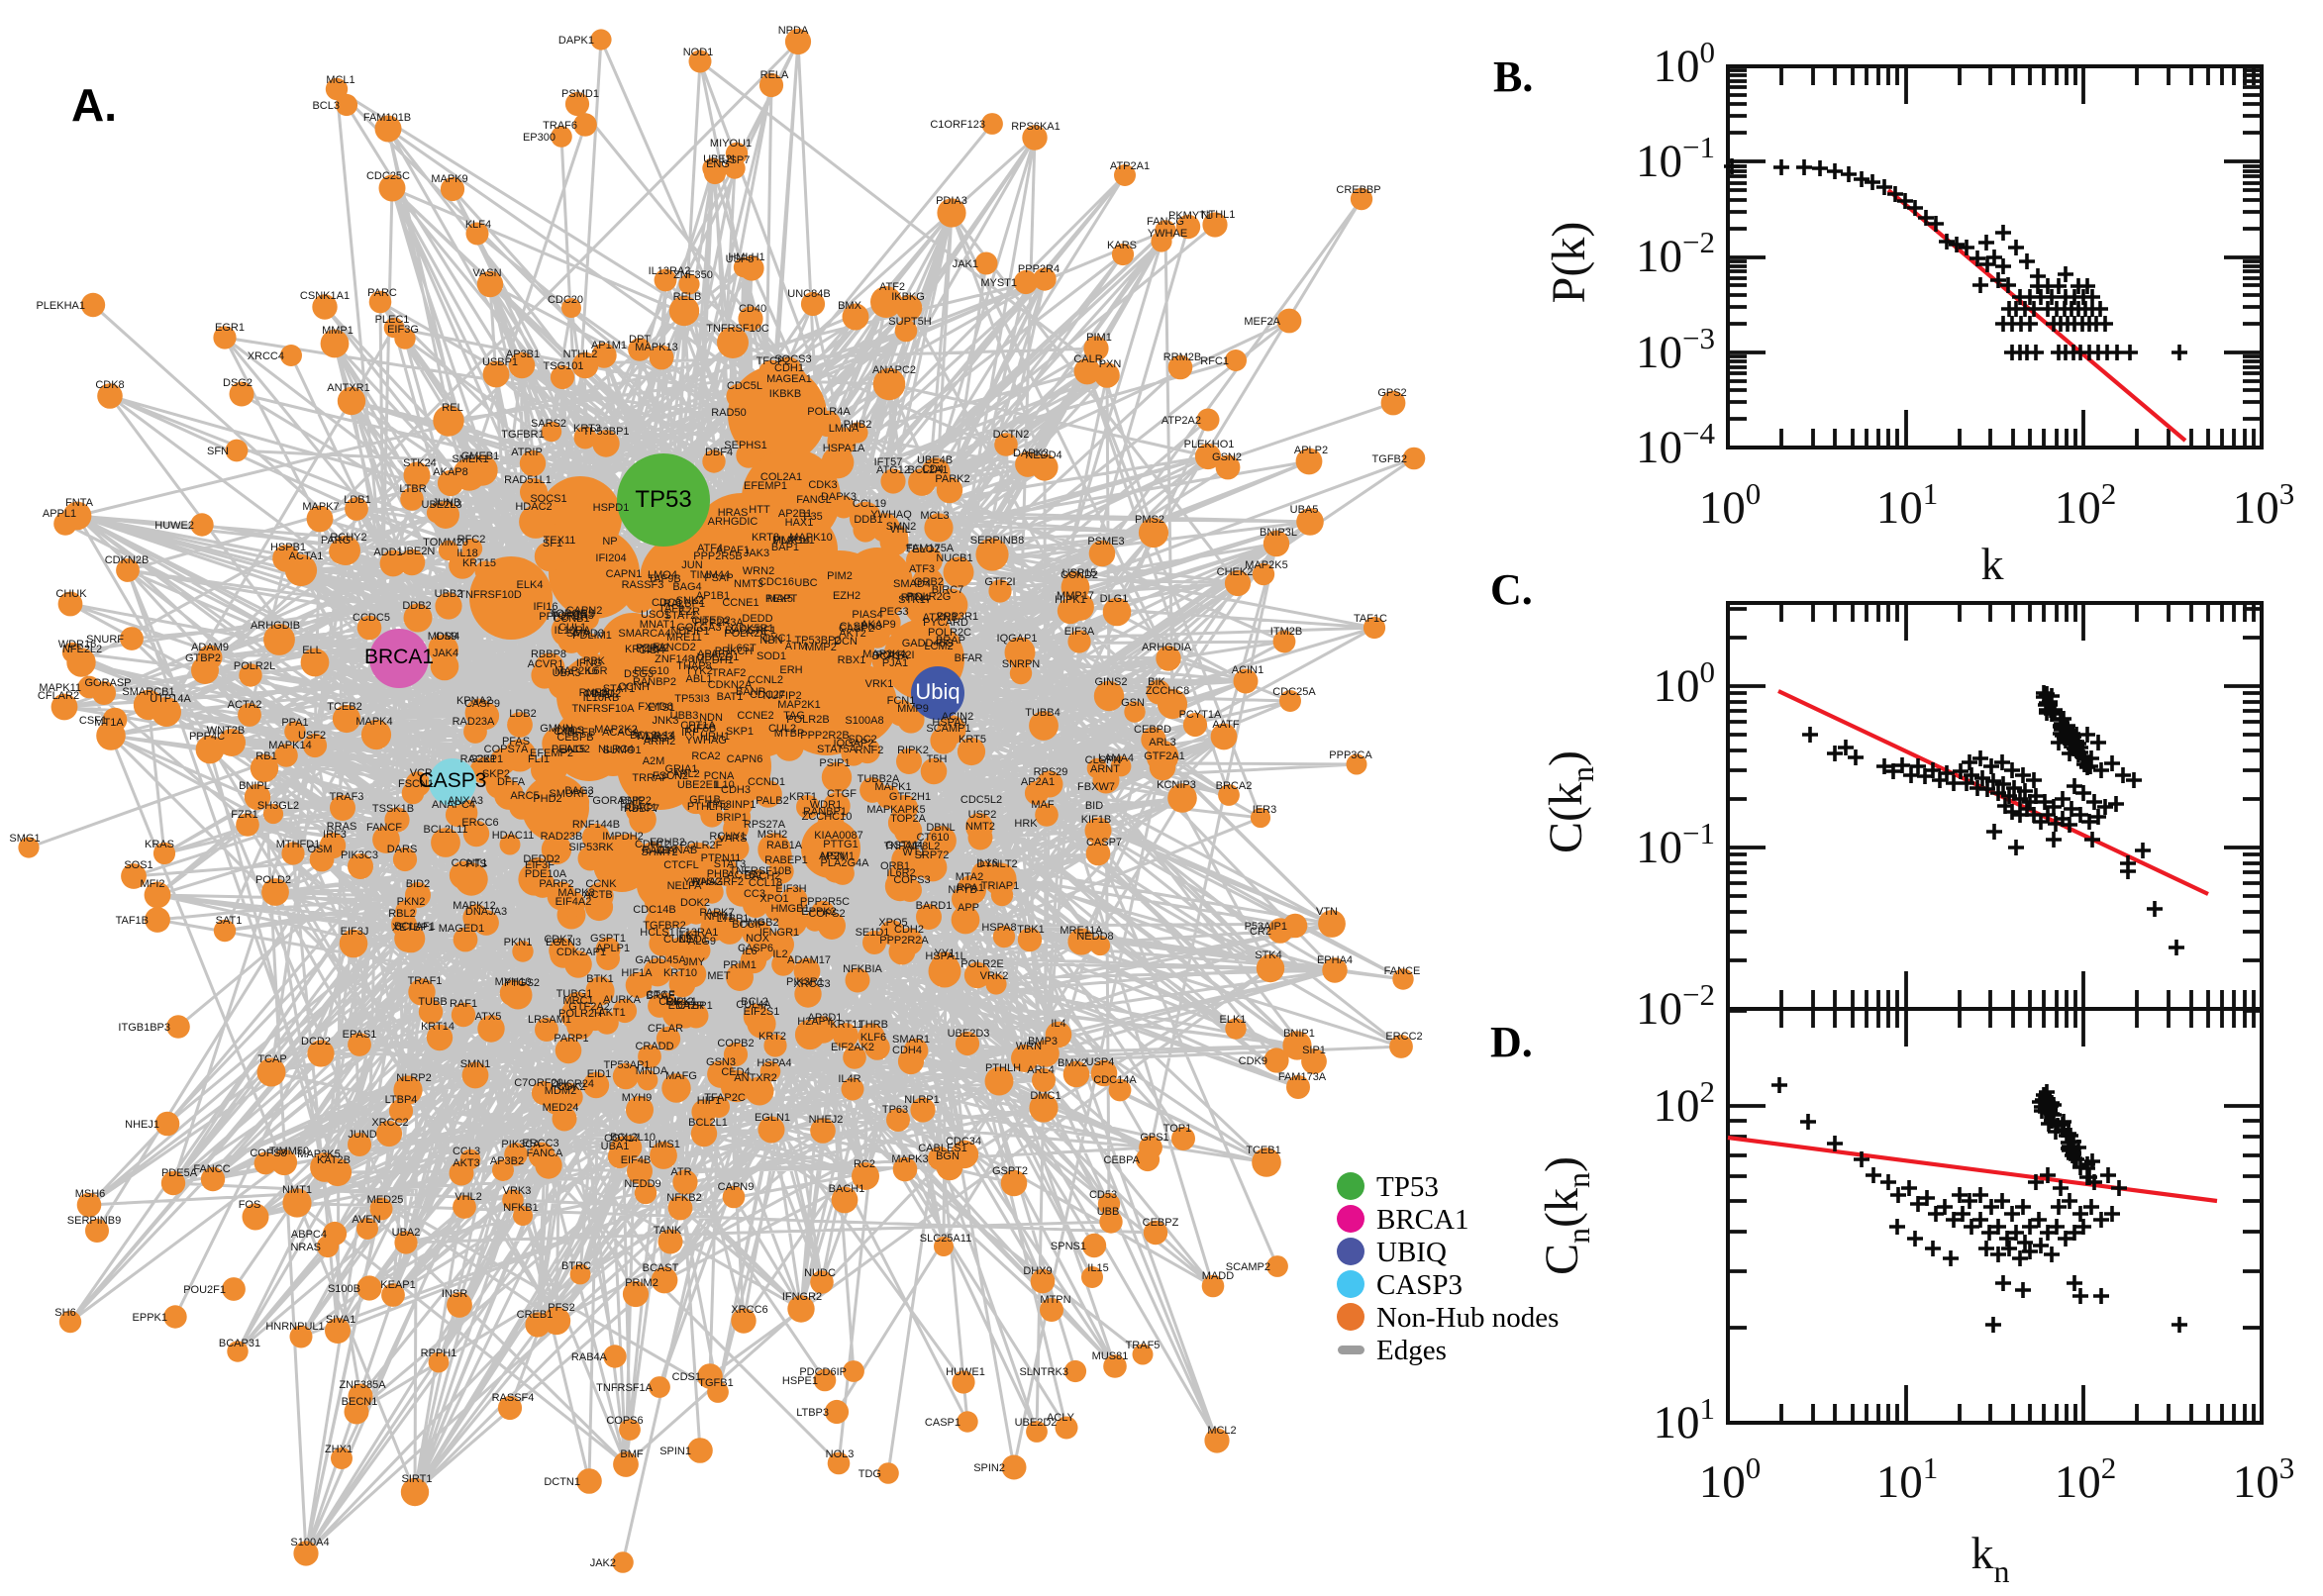  Describe the element at coordinates (1407, 1187) in the screenshot. I see `svg-text: TP53` at that location.